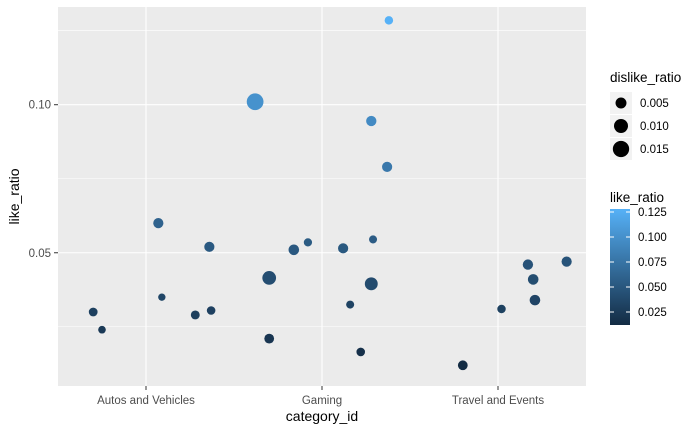 This screenshot has width=700, height=432. I want to click on y-tick-label: 0.05, so click(40, 254).